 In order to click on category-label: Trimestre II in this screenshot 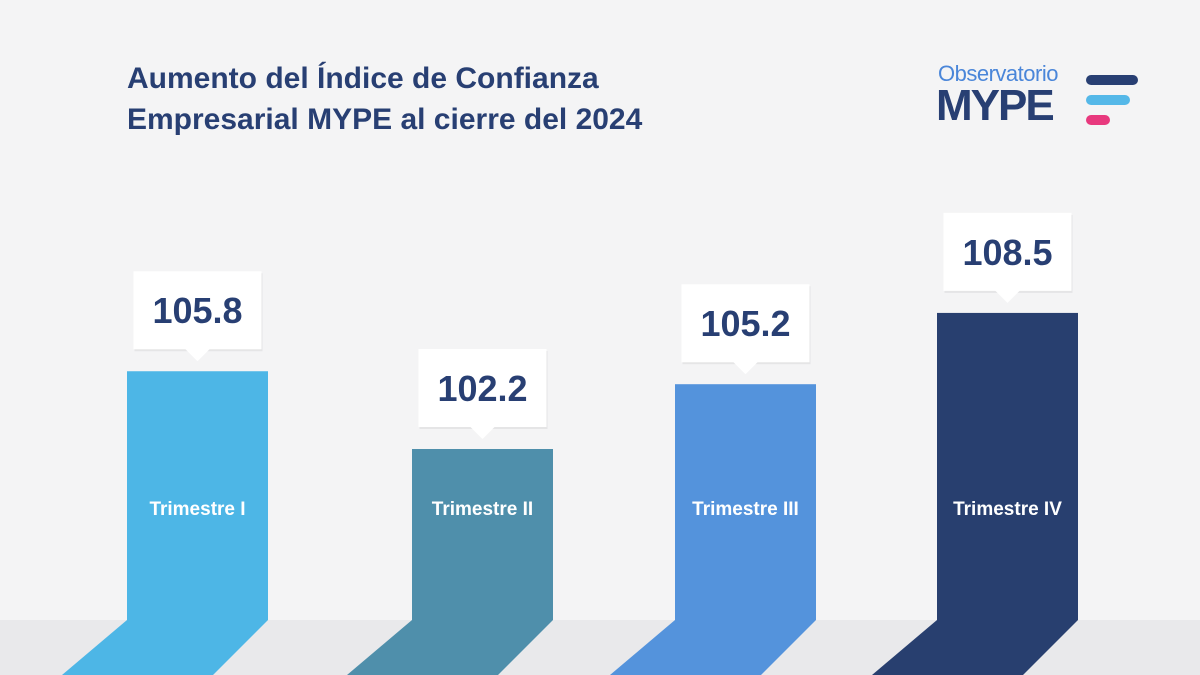, I will do `click(482, 509)`.